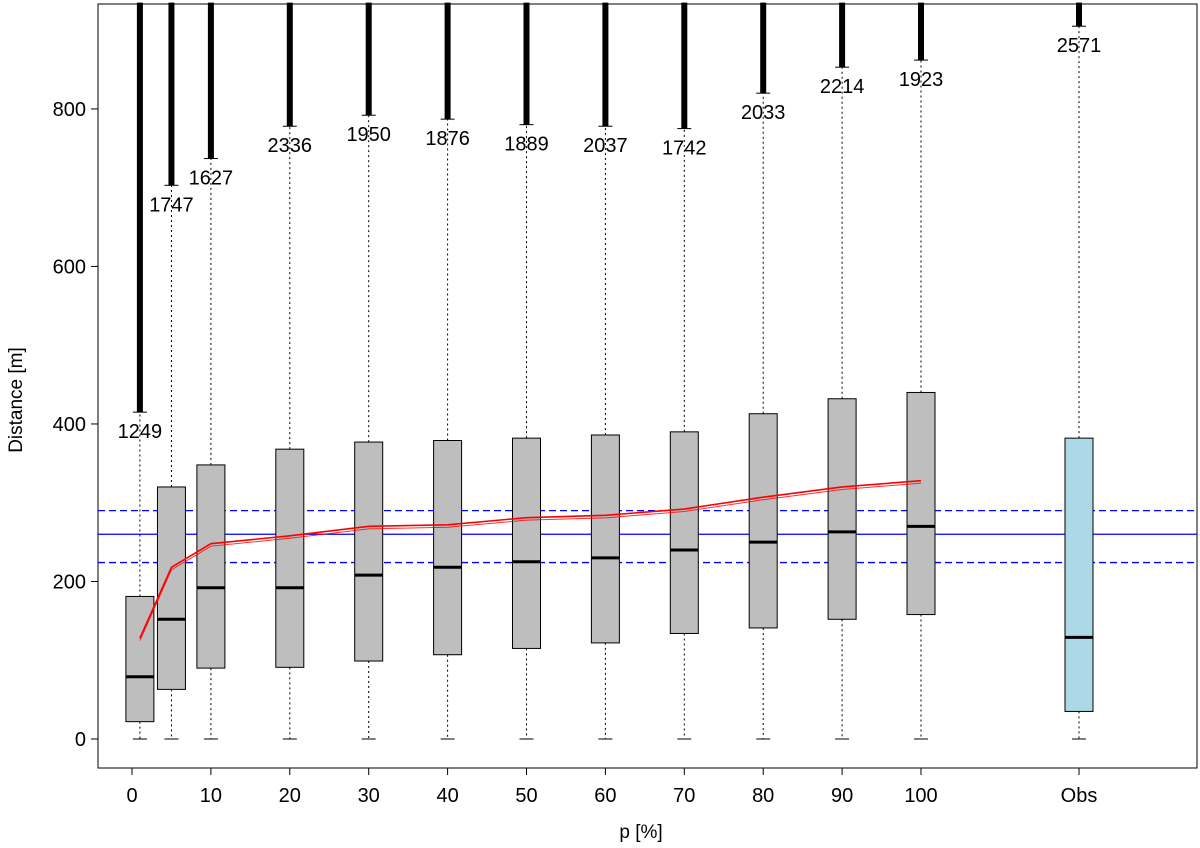 This screenshot has width=1200, height=848. What do you see at coordinates (69, 110) in the screenshot?
I see `y-tick-label: 800` at bounding box center [69, 110].